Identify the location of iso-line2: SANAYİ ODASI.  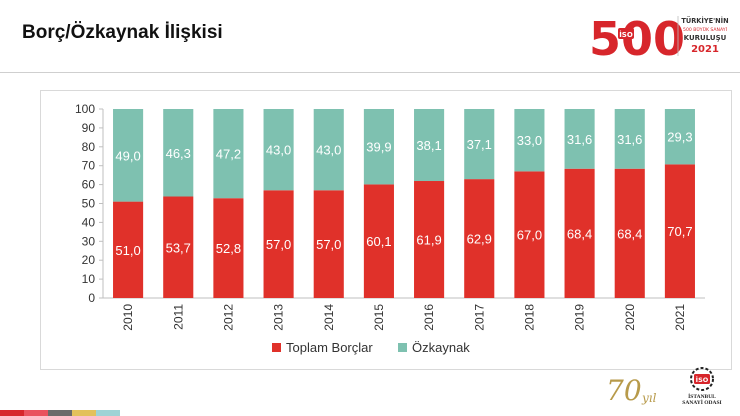
(702, 403).